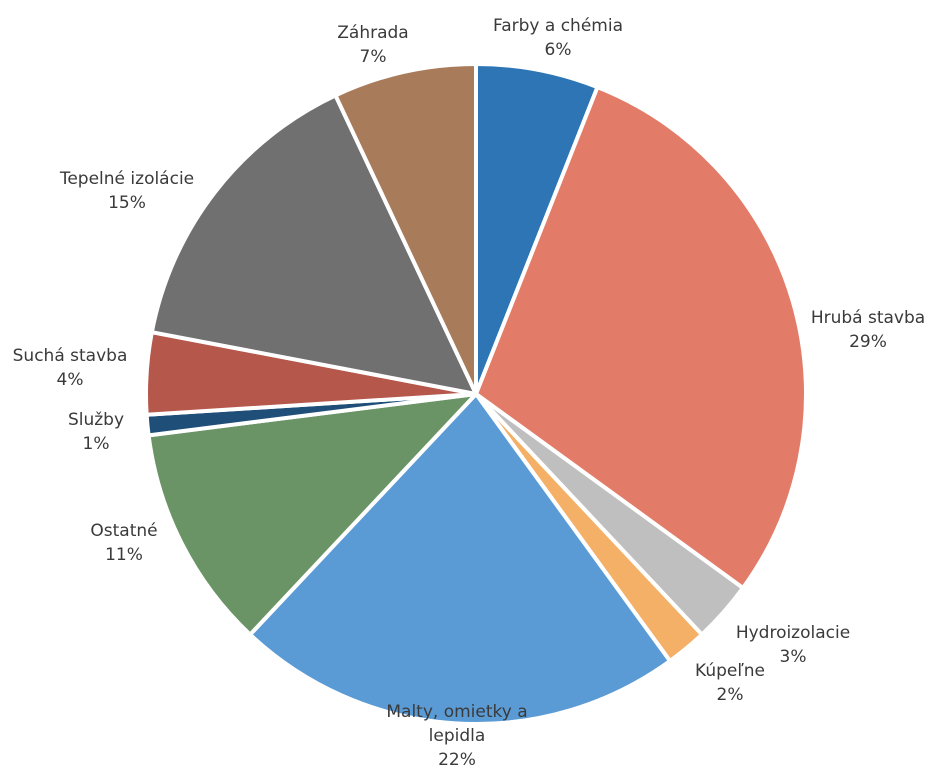 Image resolution: width=932 pixels, height=776 pixels. Describe the element at coordinates (124, 531) in the screenshot. I see `slice-category-label: Ostatné` at that location.